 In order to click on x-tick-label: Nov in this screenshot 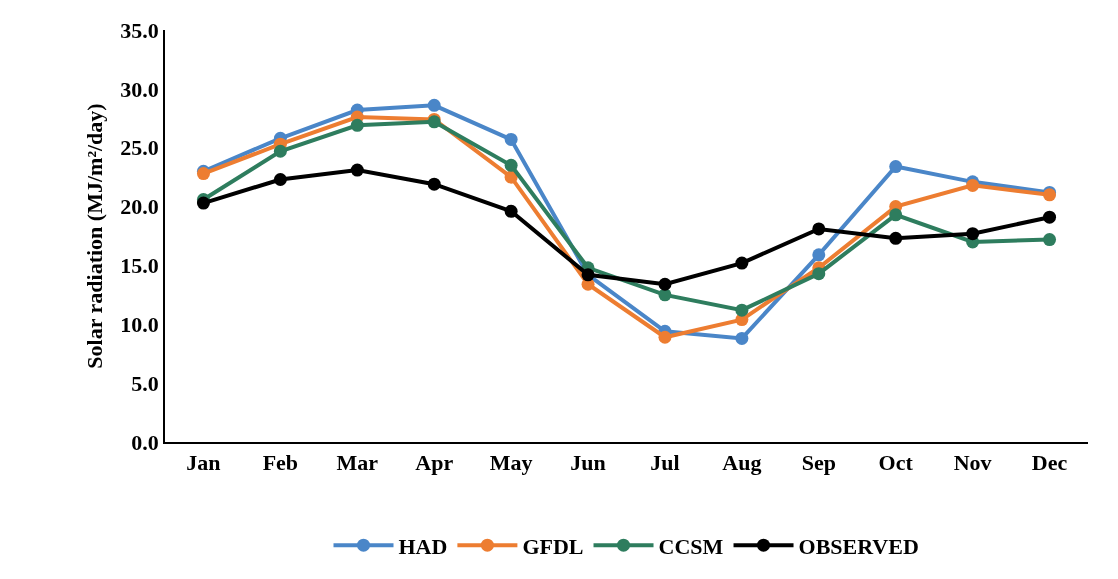, I will do `click(972, 463)`.